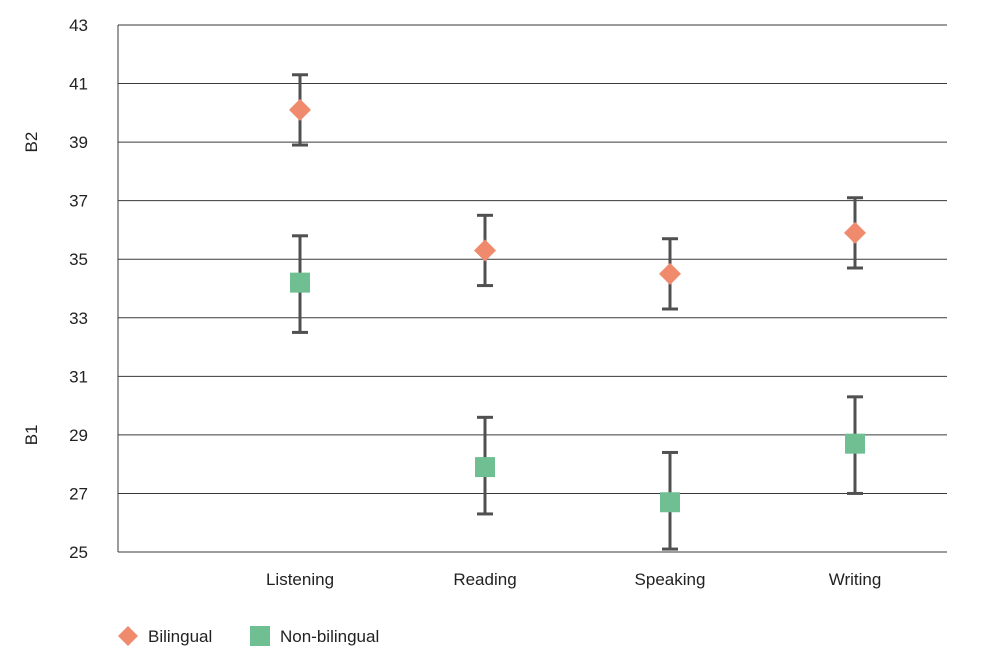  What do you see at coordinates (248, 636) in the screenshot?
I see `legend: Bilingual Non-bilingual` at bounding box center [248, 636].